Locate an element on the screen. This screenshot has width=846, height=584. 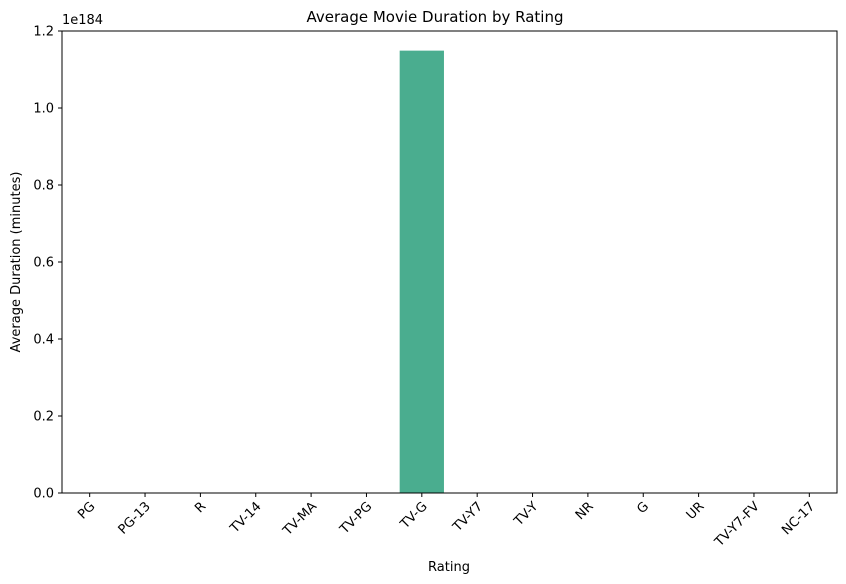
y-tick-label: 0.4 is located at coordinates (43, 340).